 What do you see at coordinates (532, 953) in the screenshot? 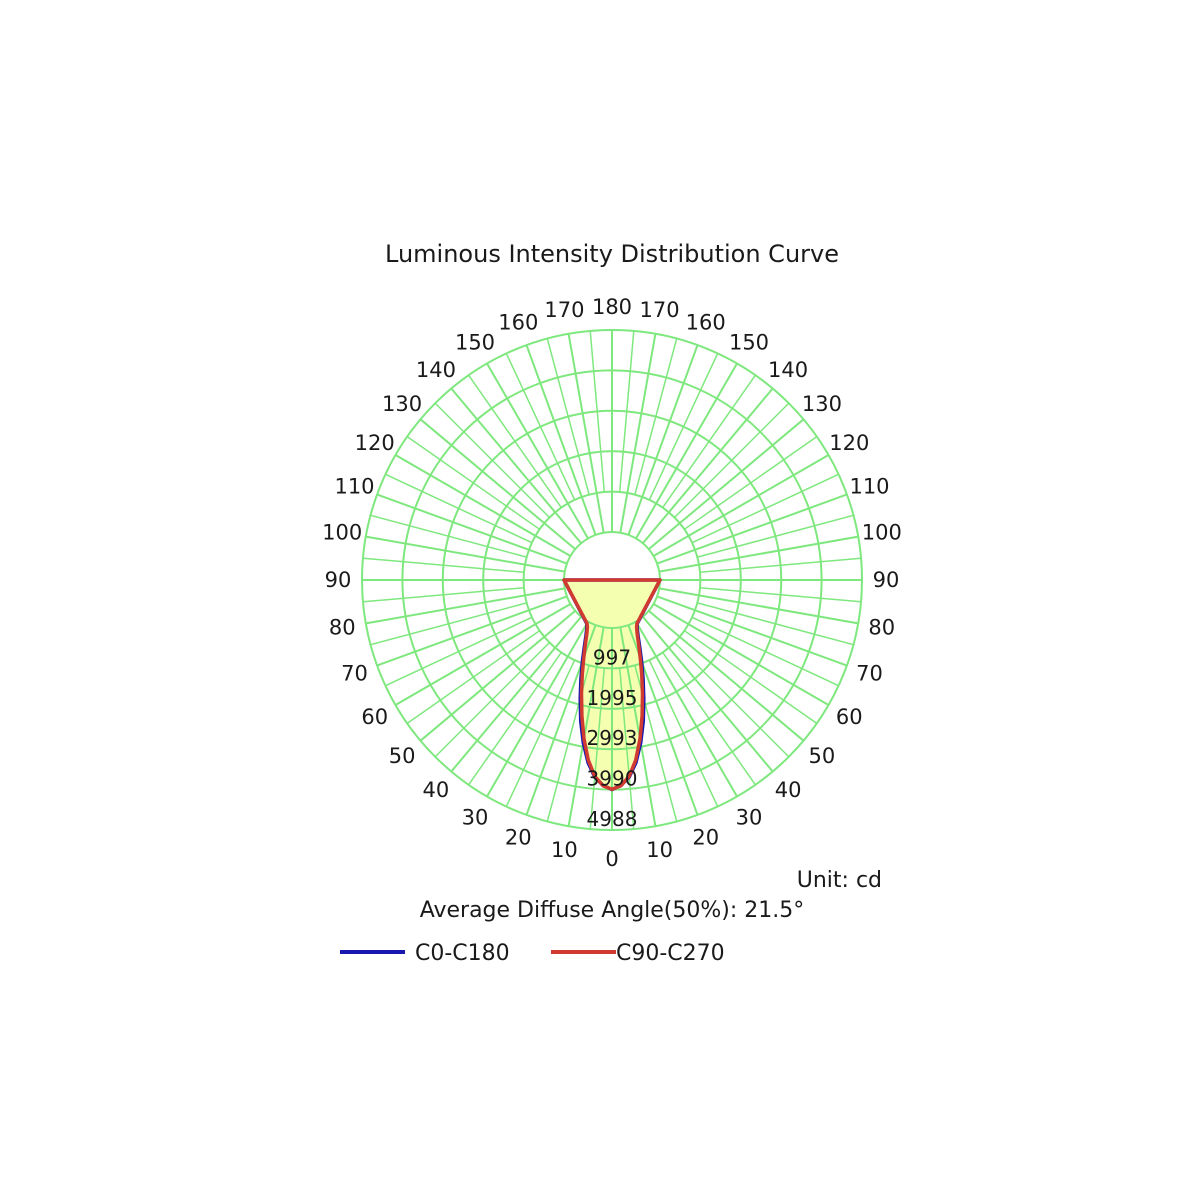
I see `legend: C0-C180 C90-C270` at bounding box center [532, 953].